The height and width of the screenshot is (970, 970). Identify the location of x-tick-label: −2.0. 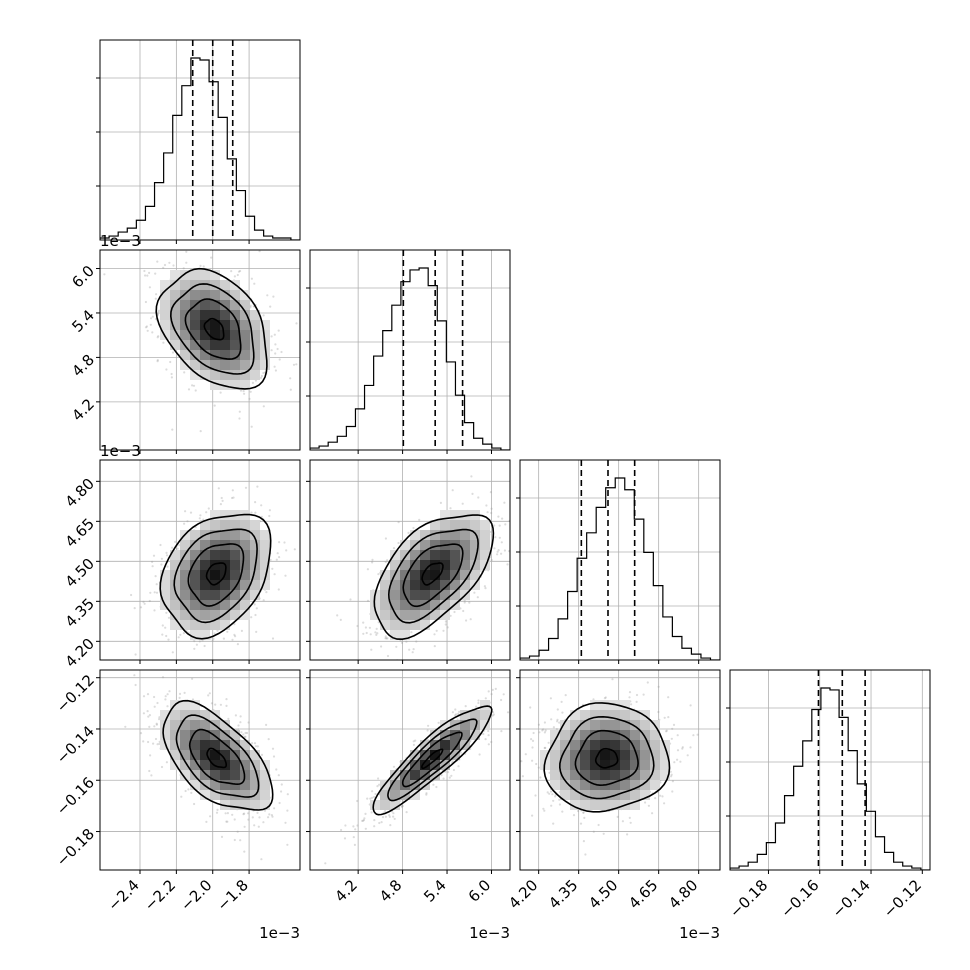
(196, 895).